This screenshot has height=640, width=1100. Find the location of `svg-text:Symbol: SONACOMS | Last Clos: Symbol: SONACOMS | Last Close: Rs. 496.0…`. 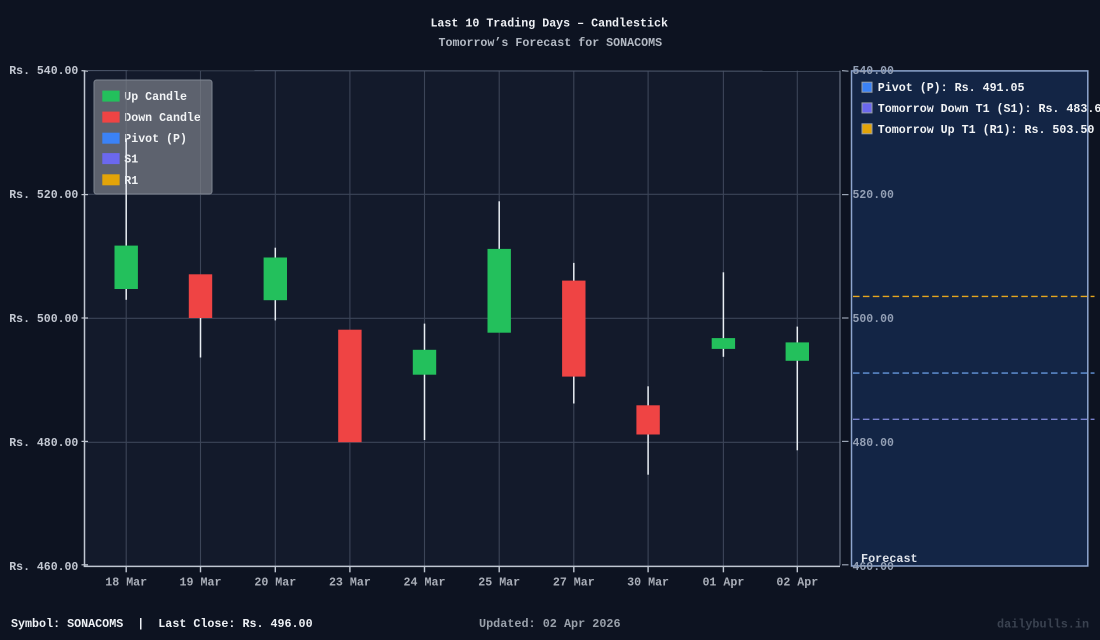

svg-text:Symbol: SONACOMS | Last Clos: Symbol: SONACOMS | Last Close: Rs. 496.0… is located at coordinates (162, 624).